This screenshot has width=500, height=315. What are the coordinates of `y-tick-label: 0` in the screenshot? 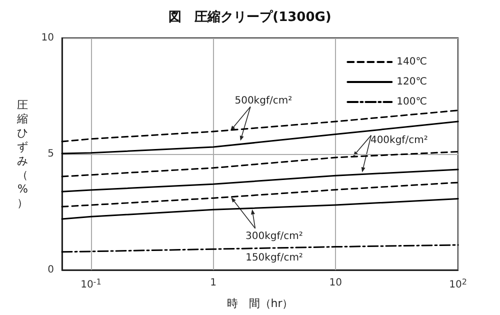 It's located at (51, 270).